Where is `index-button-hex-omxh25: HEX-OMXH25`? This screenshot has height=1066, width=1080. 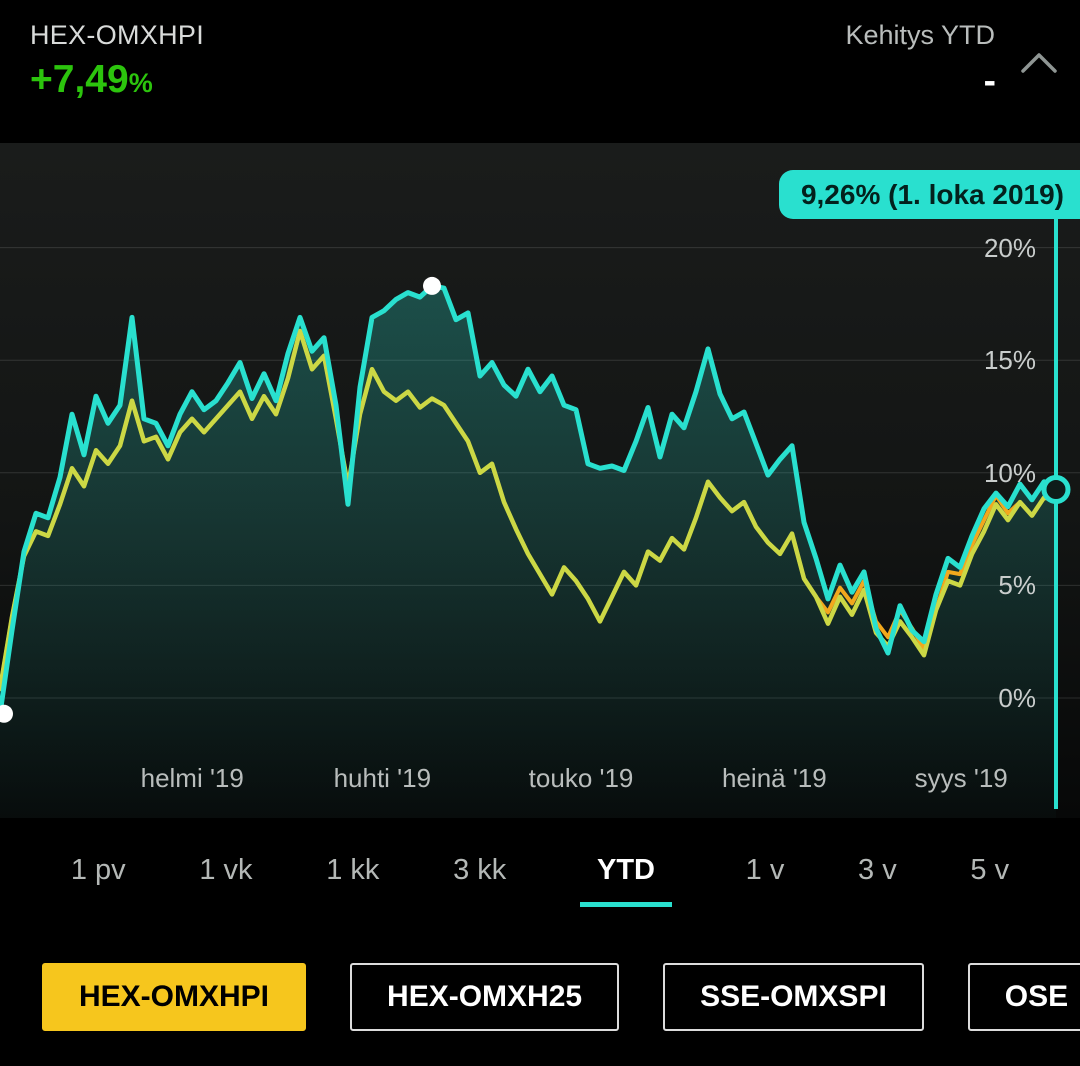
index-button-hex-omxh25: HEX-OMXH25 is located at coordinates (485, 997).